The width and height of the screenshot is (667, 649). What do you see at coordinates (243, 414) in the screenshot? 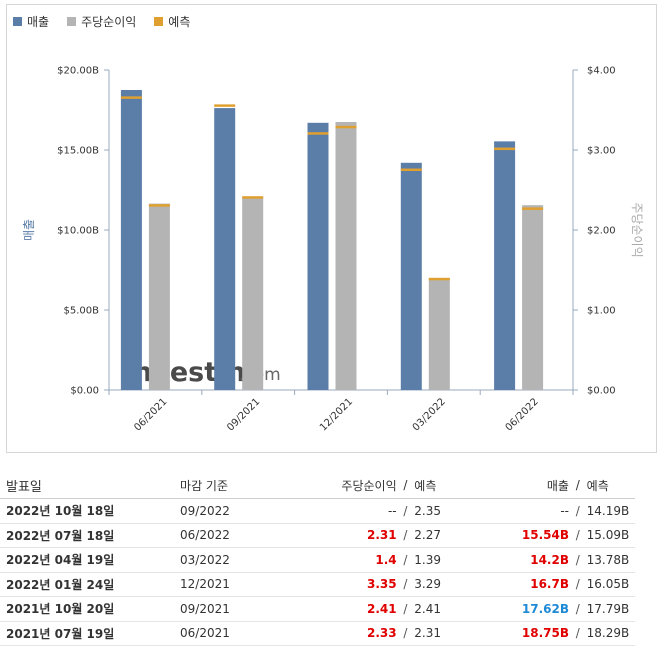
I see `x-tick-label: 09/2021` at bounding box center [243, 414].